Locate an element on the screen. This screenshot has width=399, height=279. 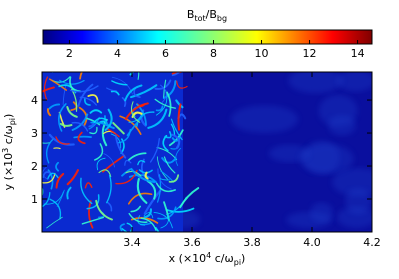
label-part: bg is located at coordinates (222, 18).